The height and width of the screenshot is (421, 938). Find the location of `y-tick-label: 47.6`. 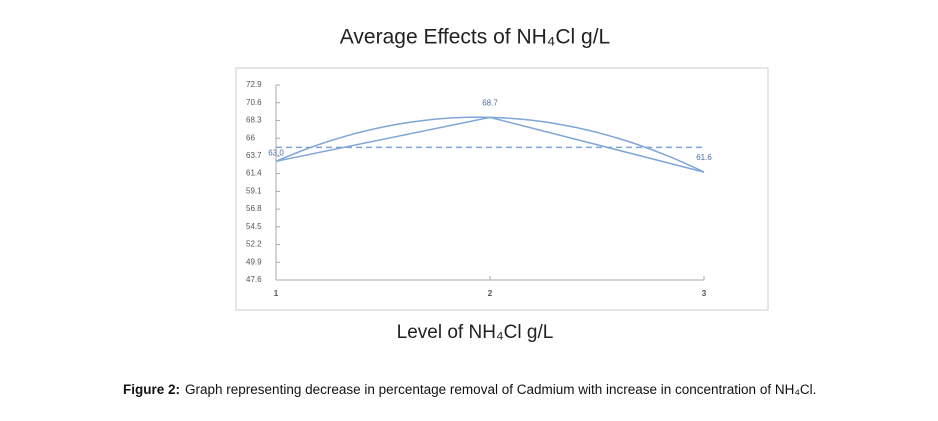

y-tick-label: 47.6 is located at coordinates (254, 279).